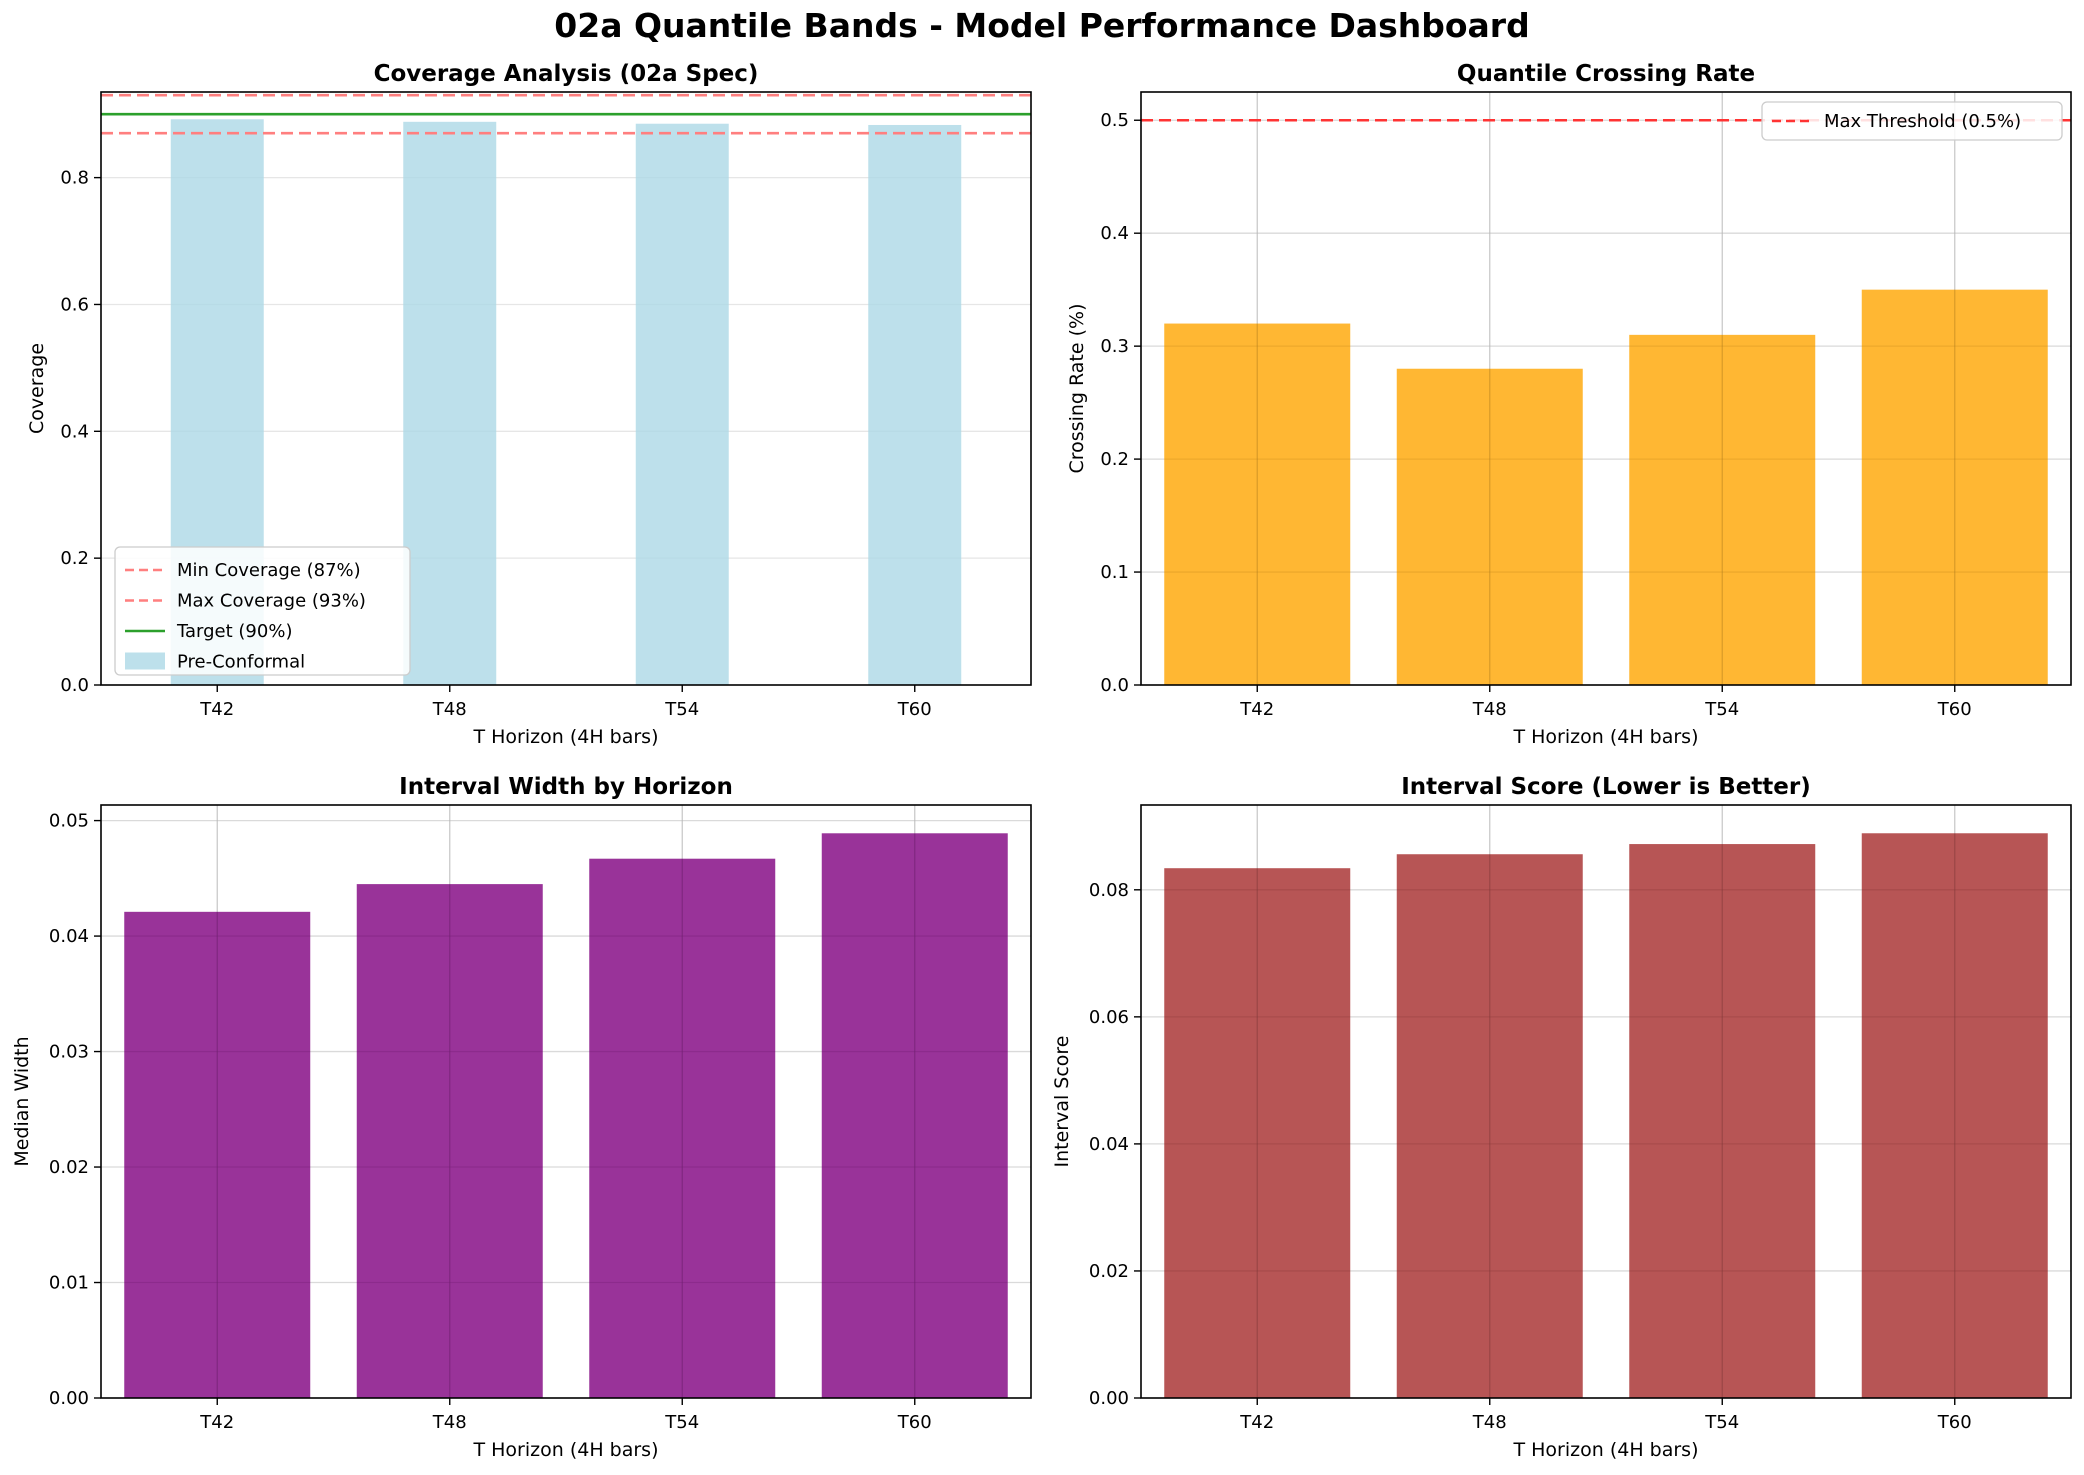 This screenshot has height=1475, width=2084. Describe the element at coordinates (1062, 1101) in the screenshot. I see `y-axis-label: Interval Score` at that location.